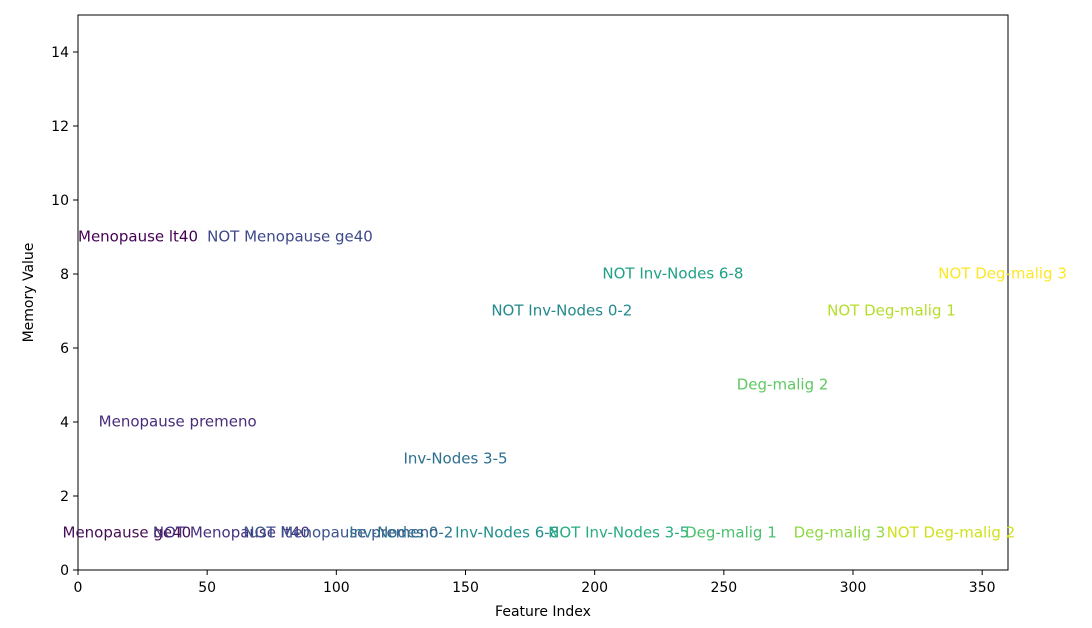 This screenshot has width=1092, height=628. I want to click on y-tick-label: 0, so click(64, 571).